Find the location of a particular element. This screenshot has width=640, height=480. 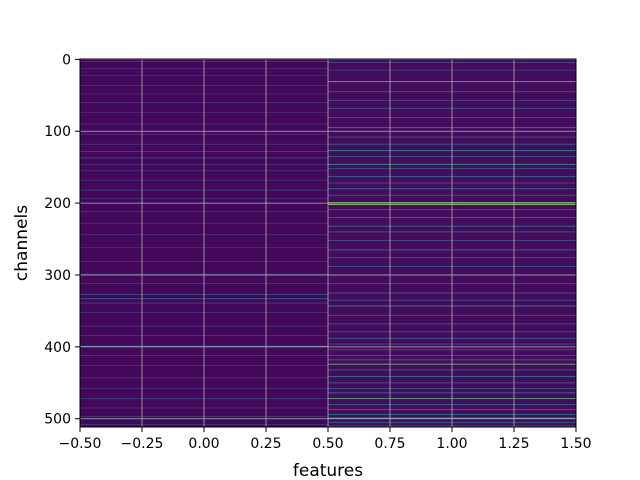

x-tick-label: −0.50 is located at coordinates (80, 444).